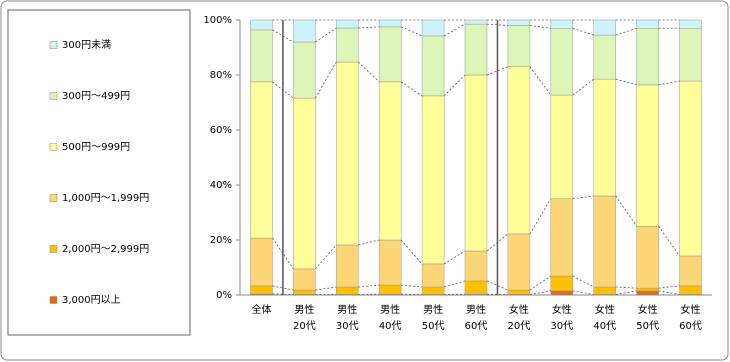  I want to click on legend-label: 500円～999円, so click(96, 147).